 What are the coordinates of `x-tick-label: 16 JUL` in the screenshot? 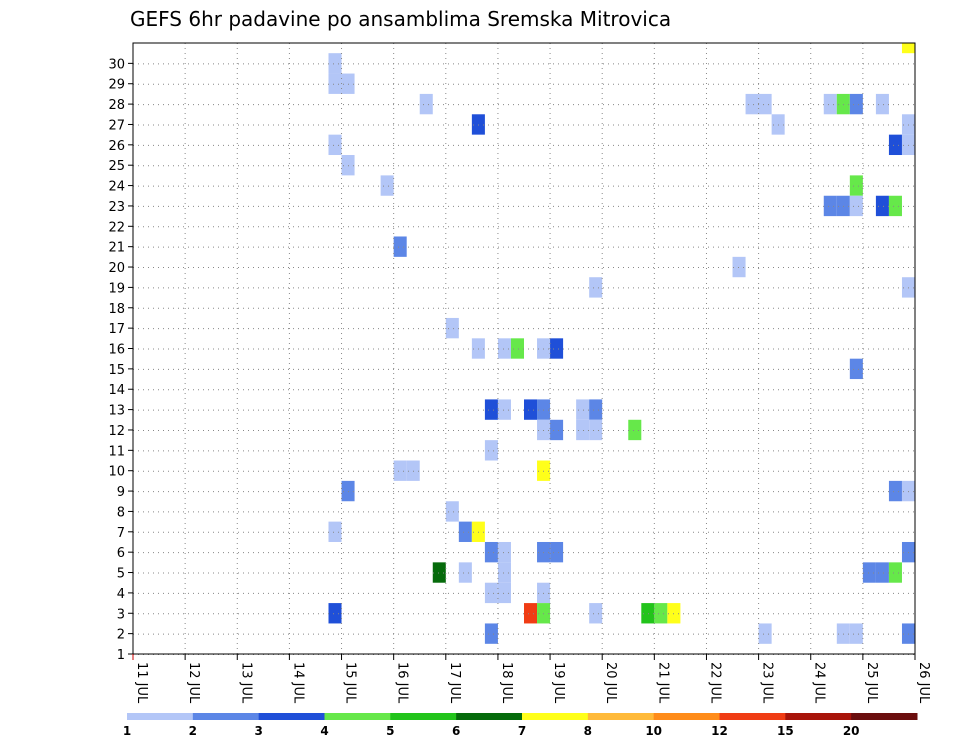 It's located at (402, 683).